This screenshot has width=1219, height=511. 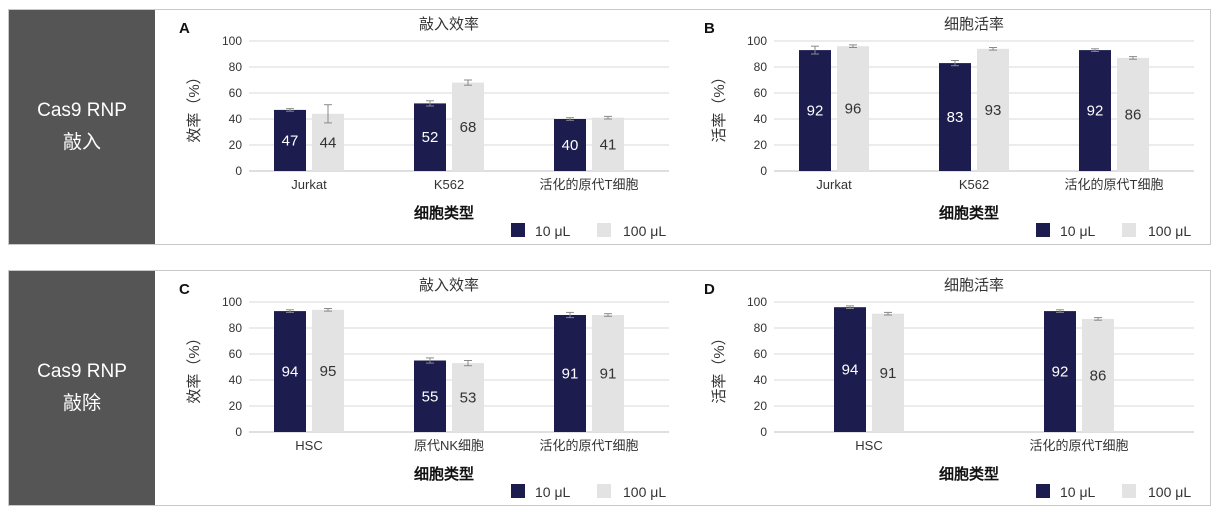 What do you see at coordinates (449, 285) in the screenshot?
I see `chart-title: 敲入效率` at bounding box center [449, 285].